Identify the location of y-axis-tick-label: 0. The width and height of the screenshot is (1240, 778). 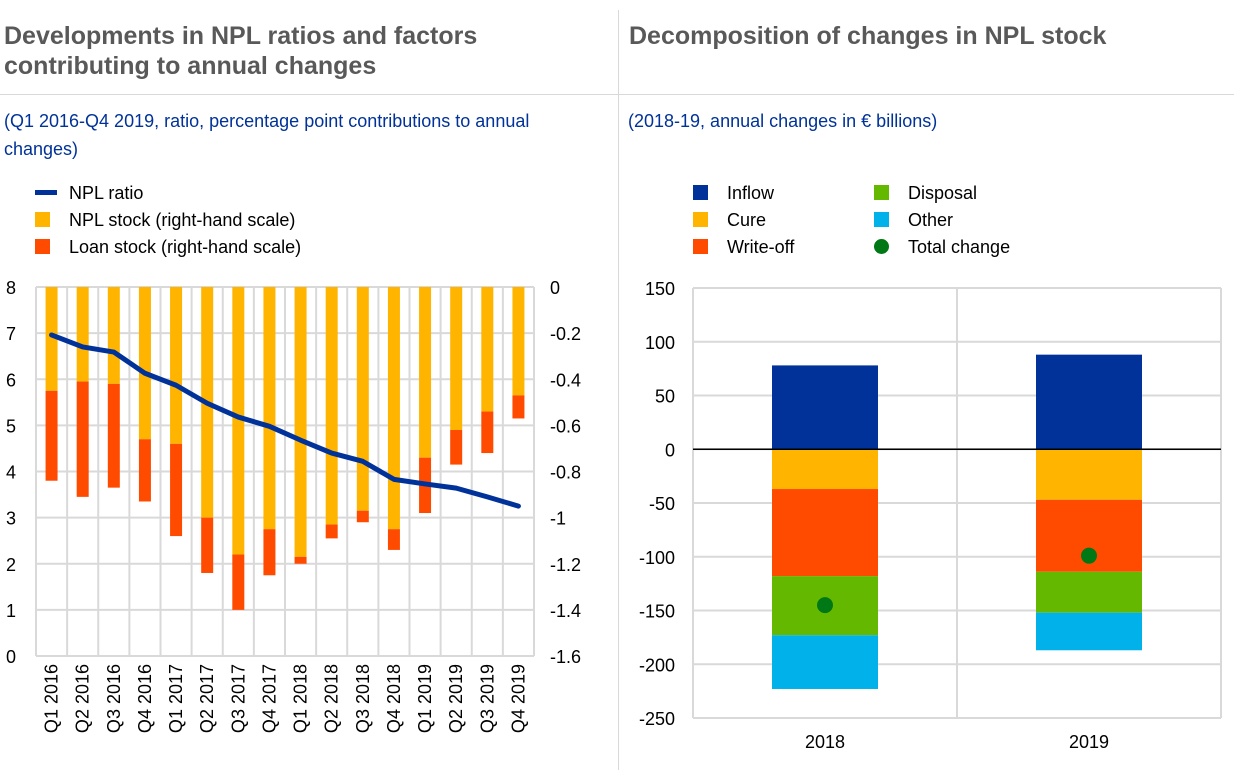
(670, 450).